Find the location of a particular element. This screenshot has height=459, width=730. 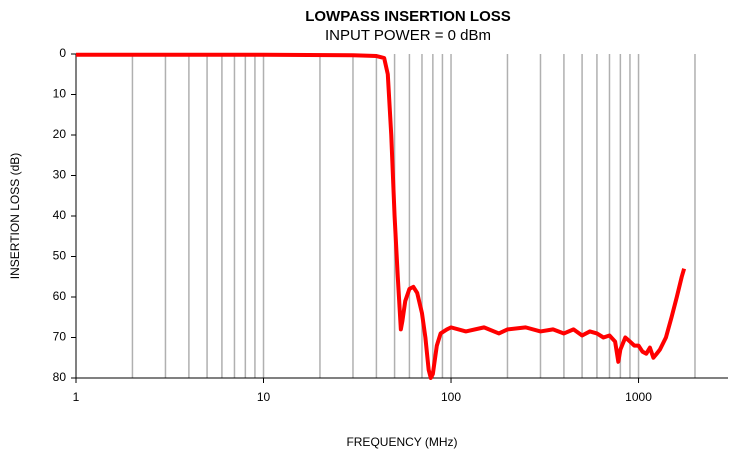

x-tick-label: 1 is located at coordinates (76, 397).